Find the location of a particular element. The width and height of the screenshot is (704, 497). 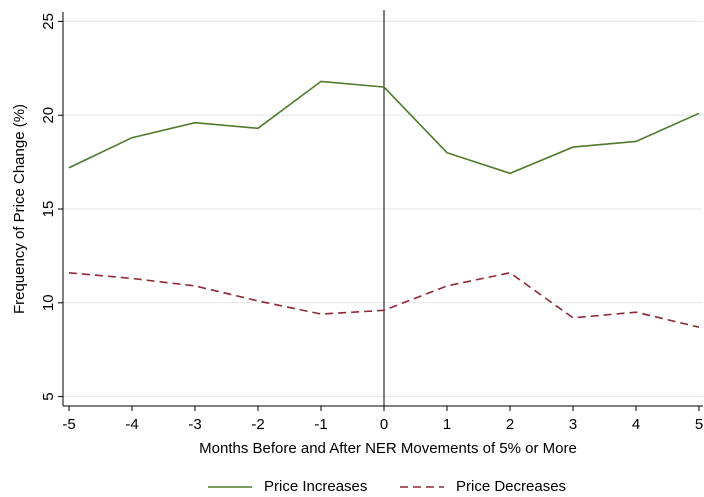

y-axis-label: Frequency of Price Change (%) is located at coordinates (19, 209).